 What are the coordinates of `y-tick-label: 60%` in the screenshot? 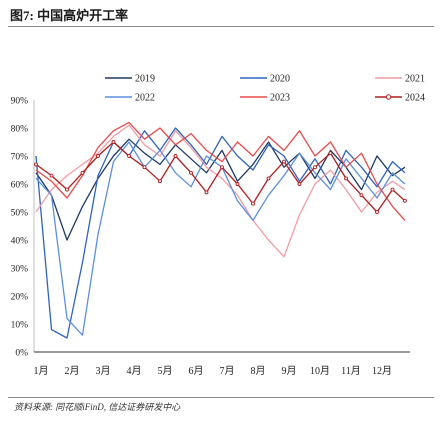 It's located at (20, 186).